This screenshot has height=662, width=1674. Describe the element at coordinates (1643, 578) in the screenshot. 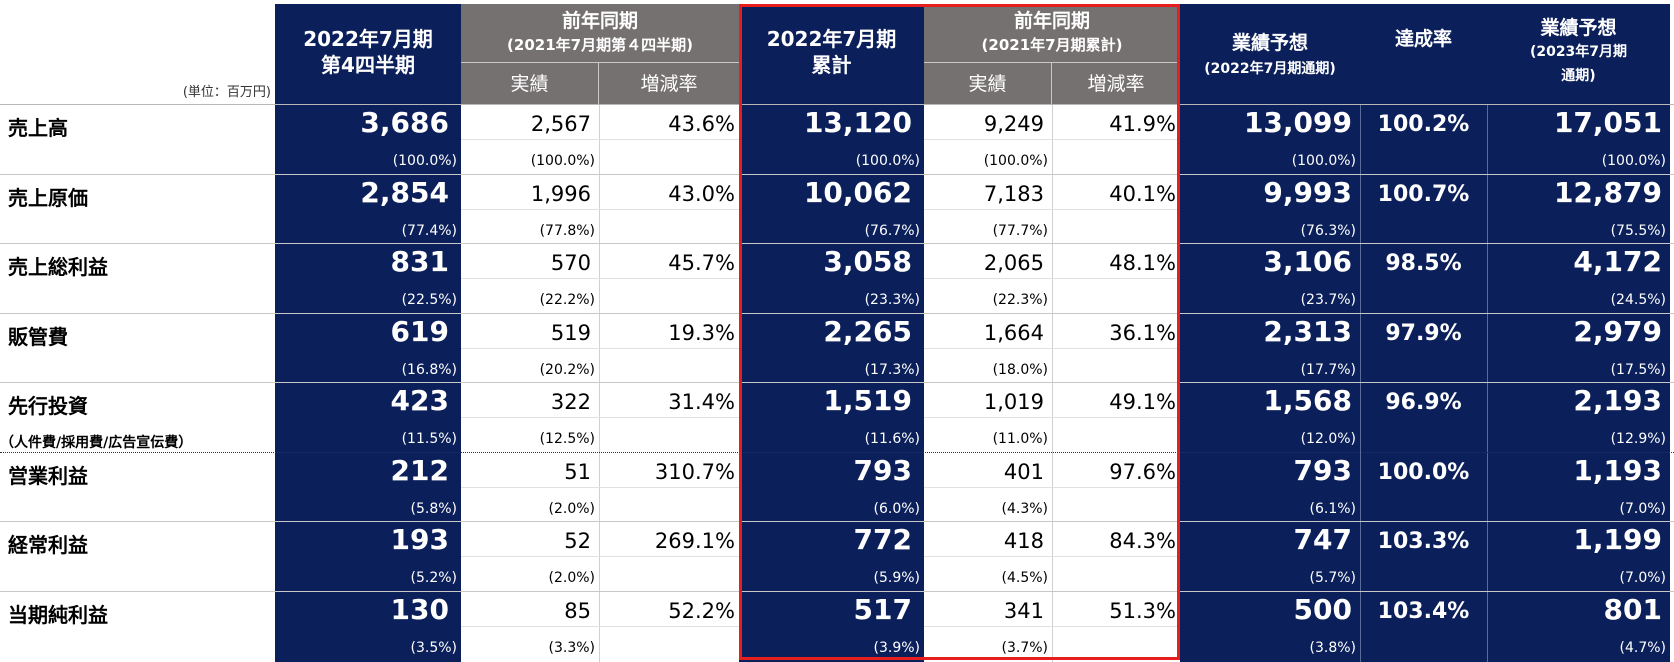

I see `pct-forecast-2023: (7.0%)` at that location.